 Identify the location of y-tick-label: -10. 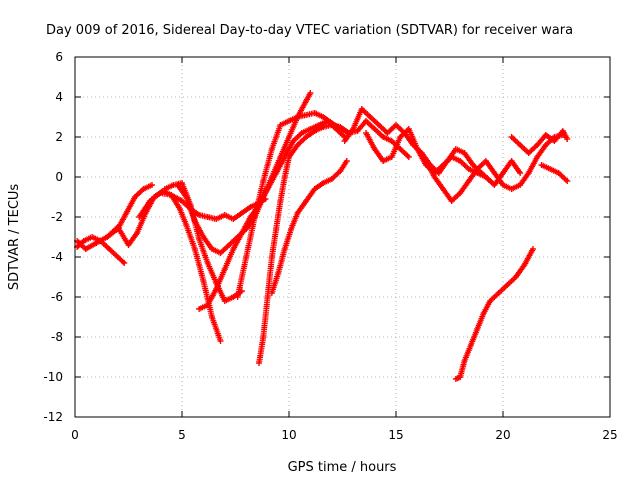
(53, 377).